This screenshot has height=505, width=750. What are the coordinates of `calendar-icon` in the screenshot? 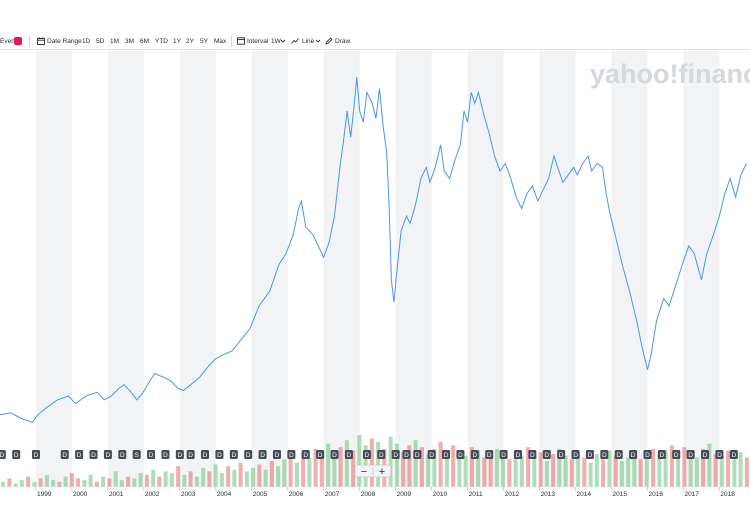 It's located at (41, 41).